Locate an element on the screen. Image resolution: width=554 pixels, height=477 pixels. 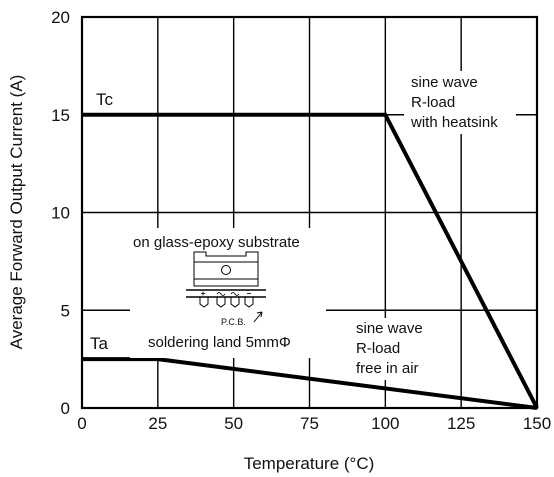
y-tick-label: 20 is located at coordinates (60, 17).